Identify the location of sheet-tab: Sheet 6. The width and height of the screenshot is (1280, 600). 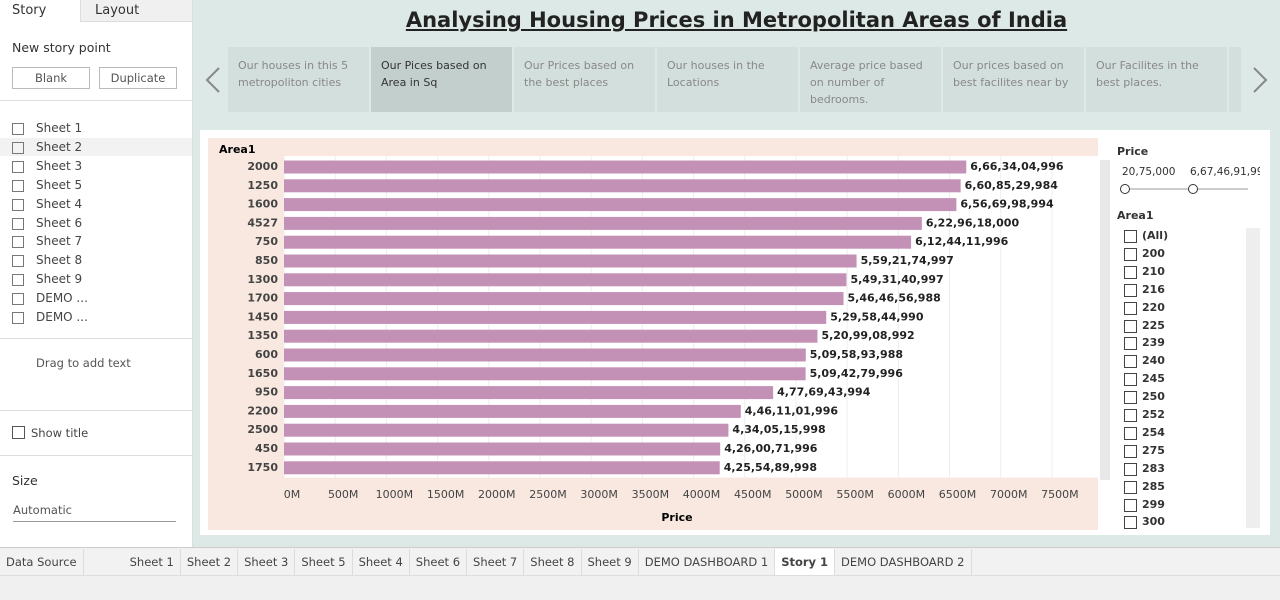
(439, 562).